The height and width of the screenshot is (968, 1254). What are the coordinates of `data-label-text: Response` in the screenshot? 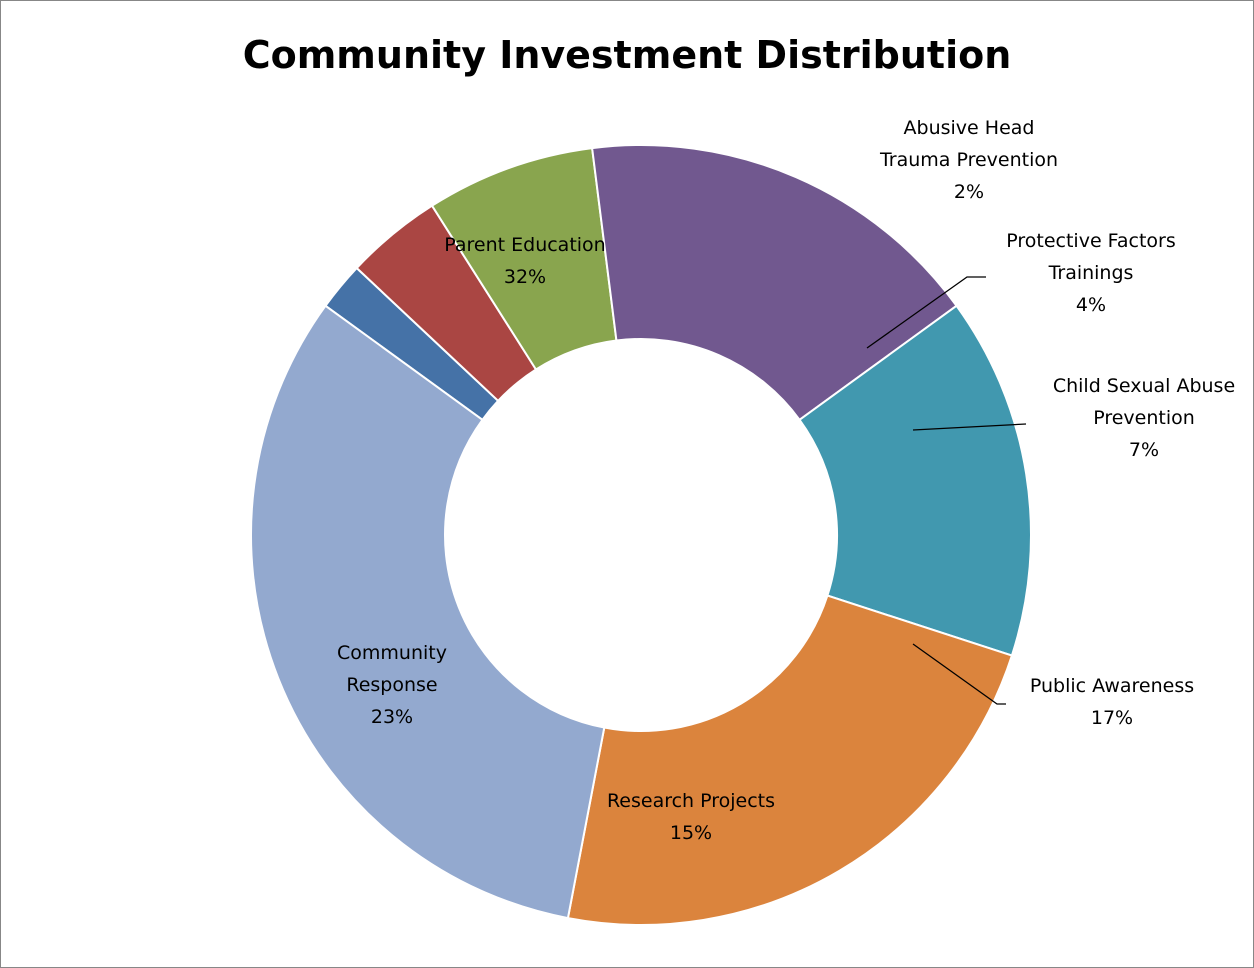 It's located at (391, 685).